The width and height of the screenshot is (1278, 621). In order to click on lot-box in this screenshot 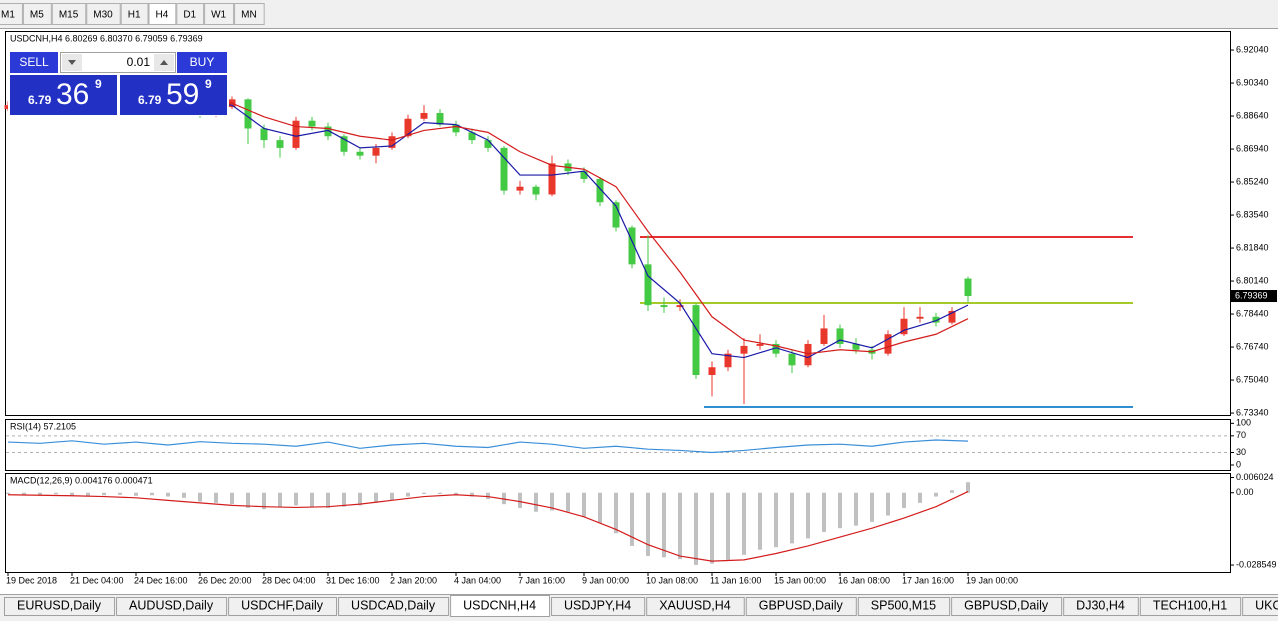, I will do `click(118, 62)`.